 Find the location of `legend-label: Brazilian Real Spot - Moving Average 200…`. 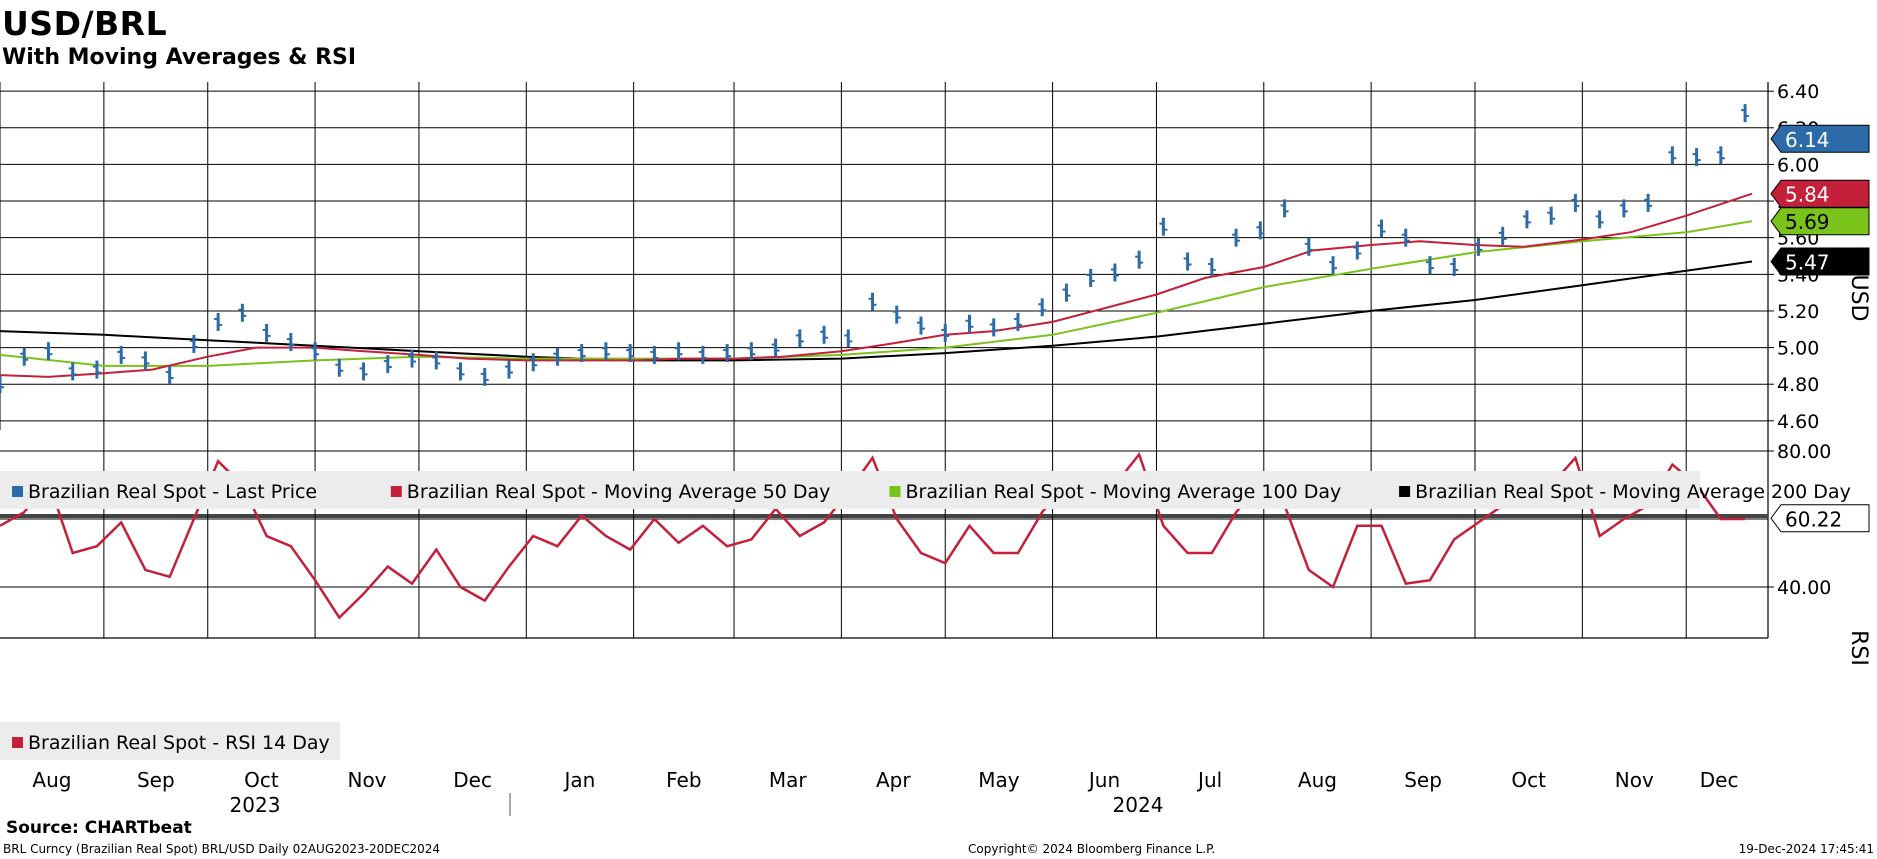

legend-label: Brazilian Real Spot - Moving Average 200… is located at coordinates (1633, 492).